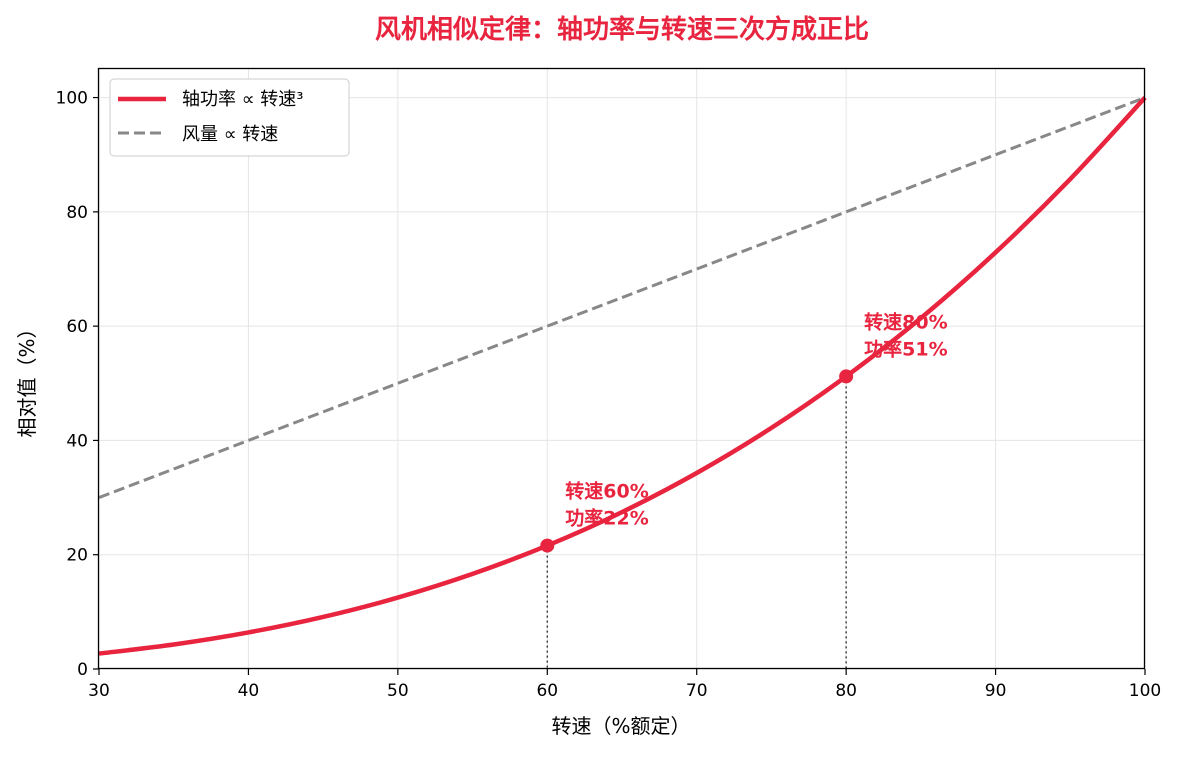 Image resolution: width=1177 pixels, height=759 pixels. Describe the element at coordinates (846, 691) in the screenshot. I see `x-tick-label: 80` at that location.